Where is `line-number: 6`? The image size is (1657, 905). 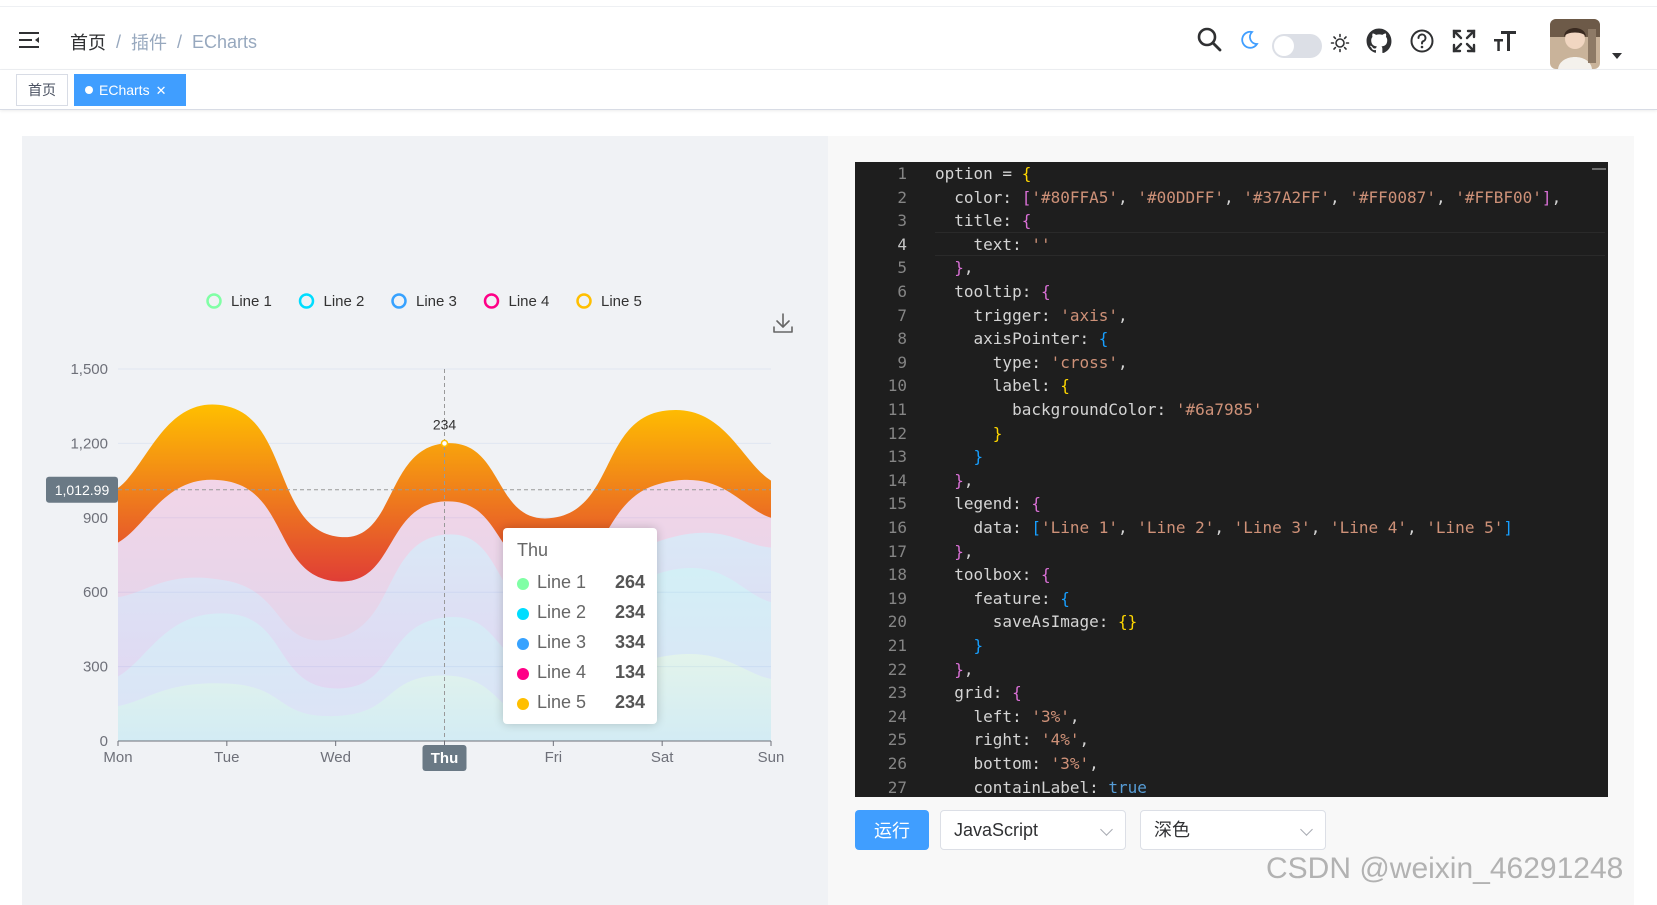 line-number: 6 is located at coordinates (902, 291).